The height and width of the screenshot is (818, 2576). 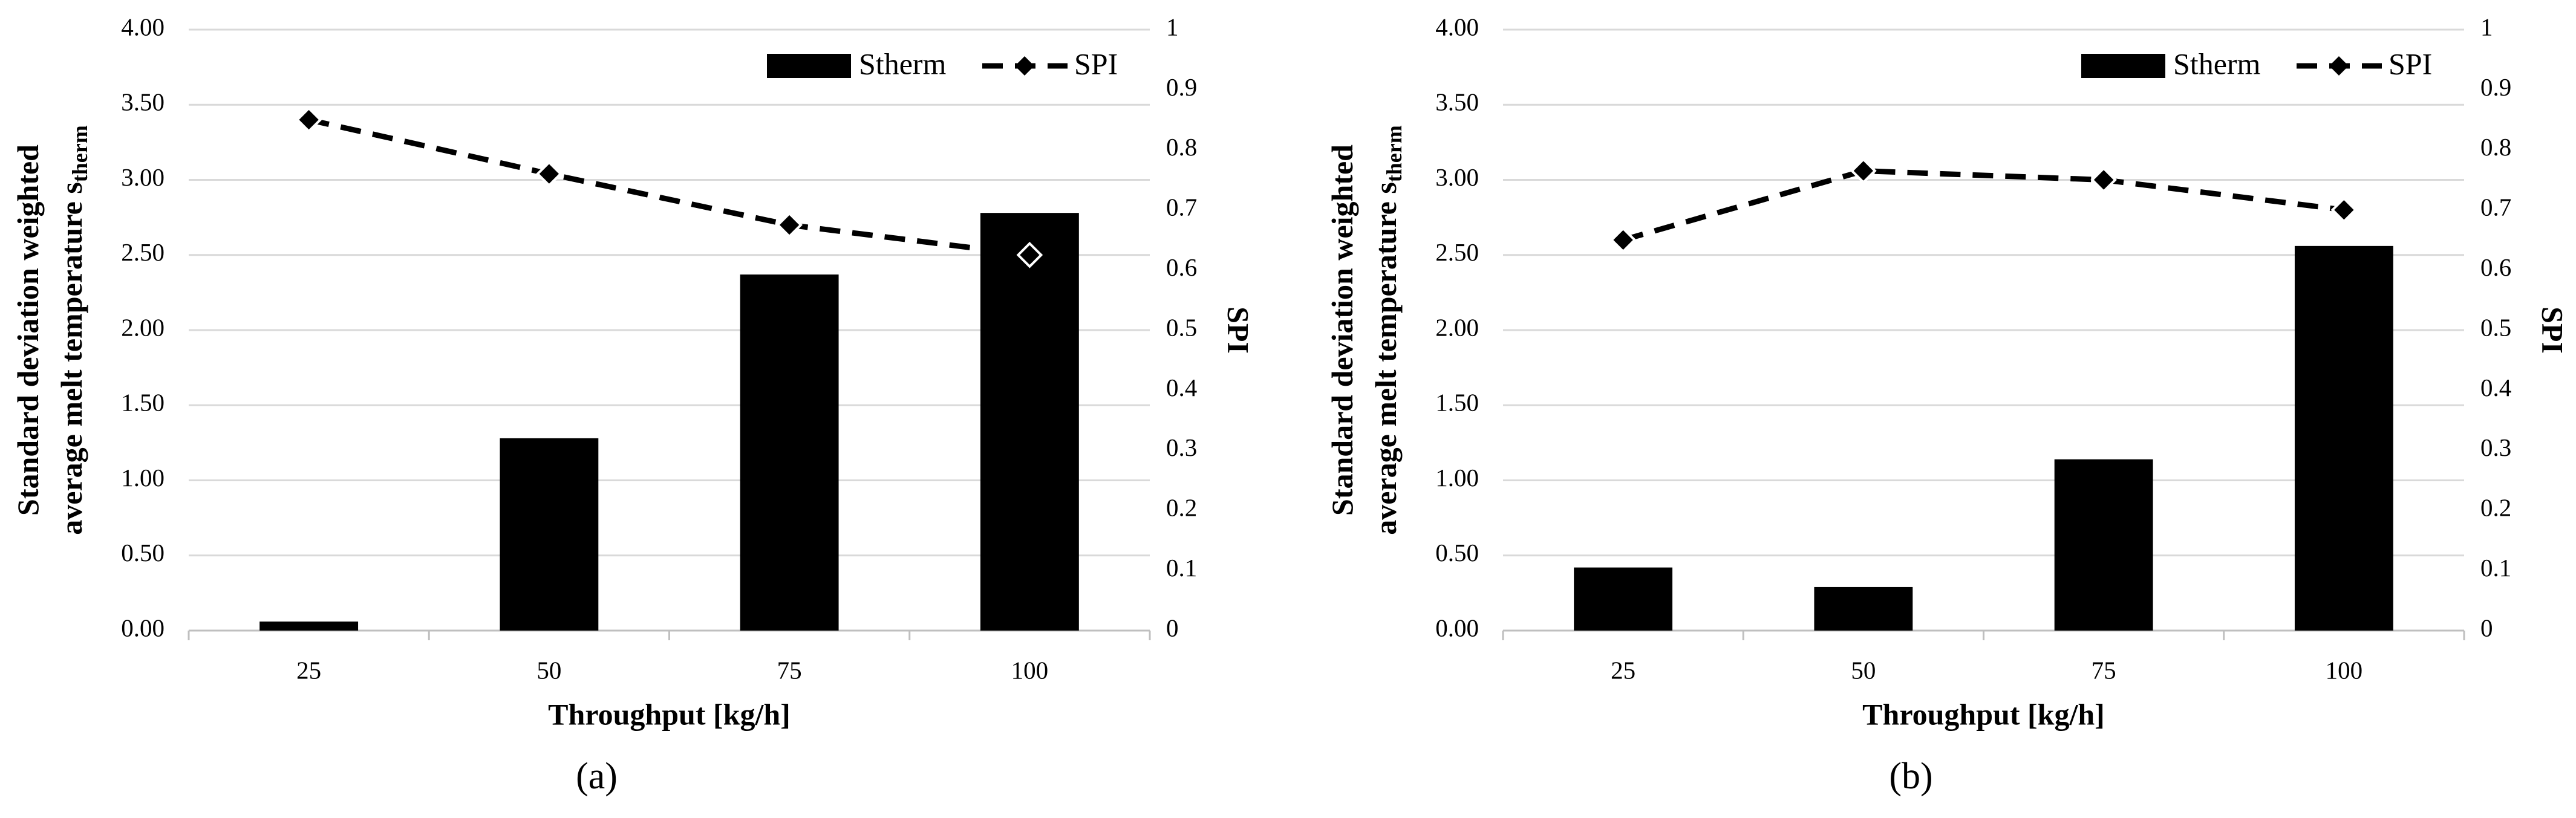 I want to click on panel-caption: (b), so click(x=1910, y=776).